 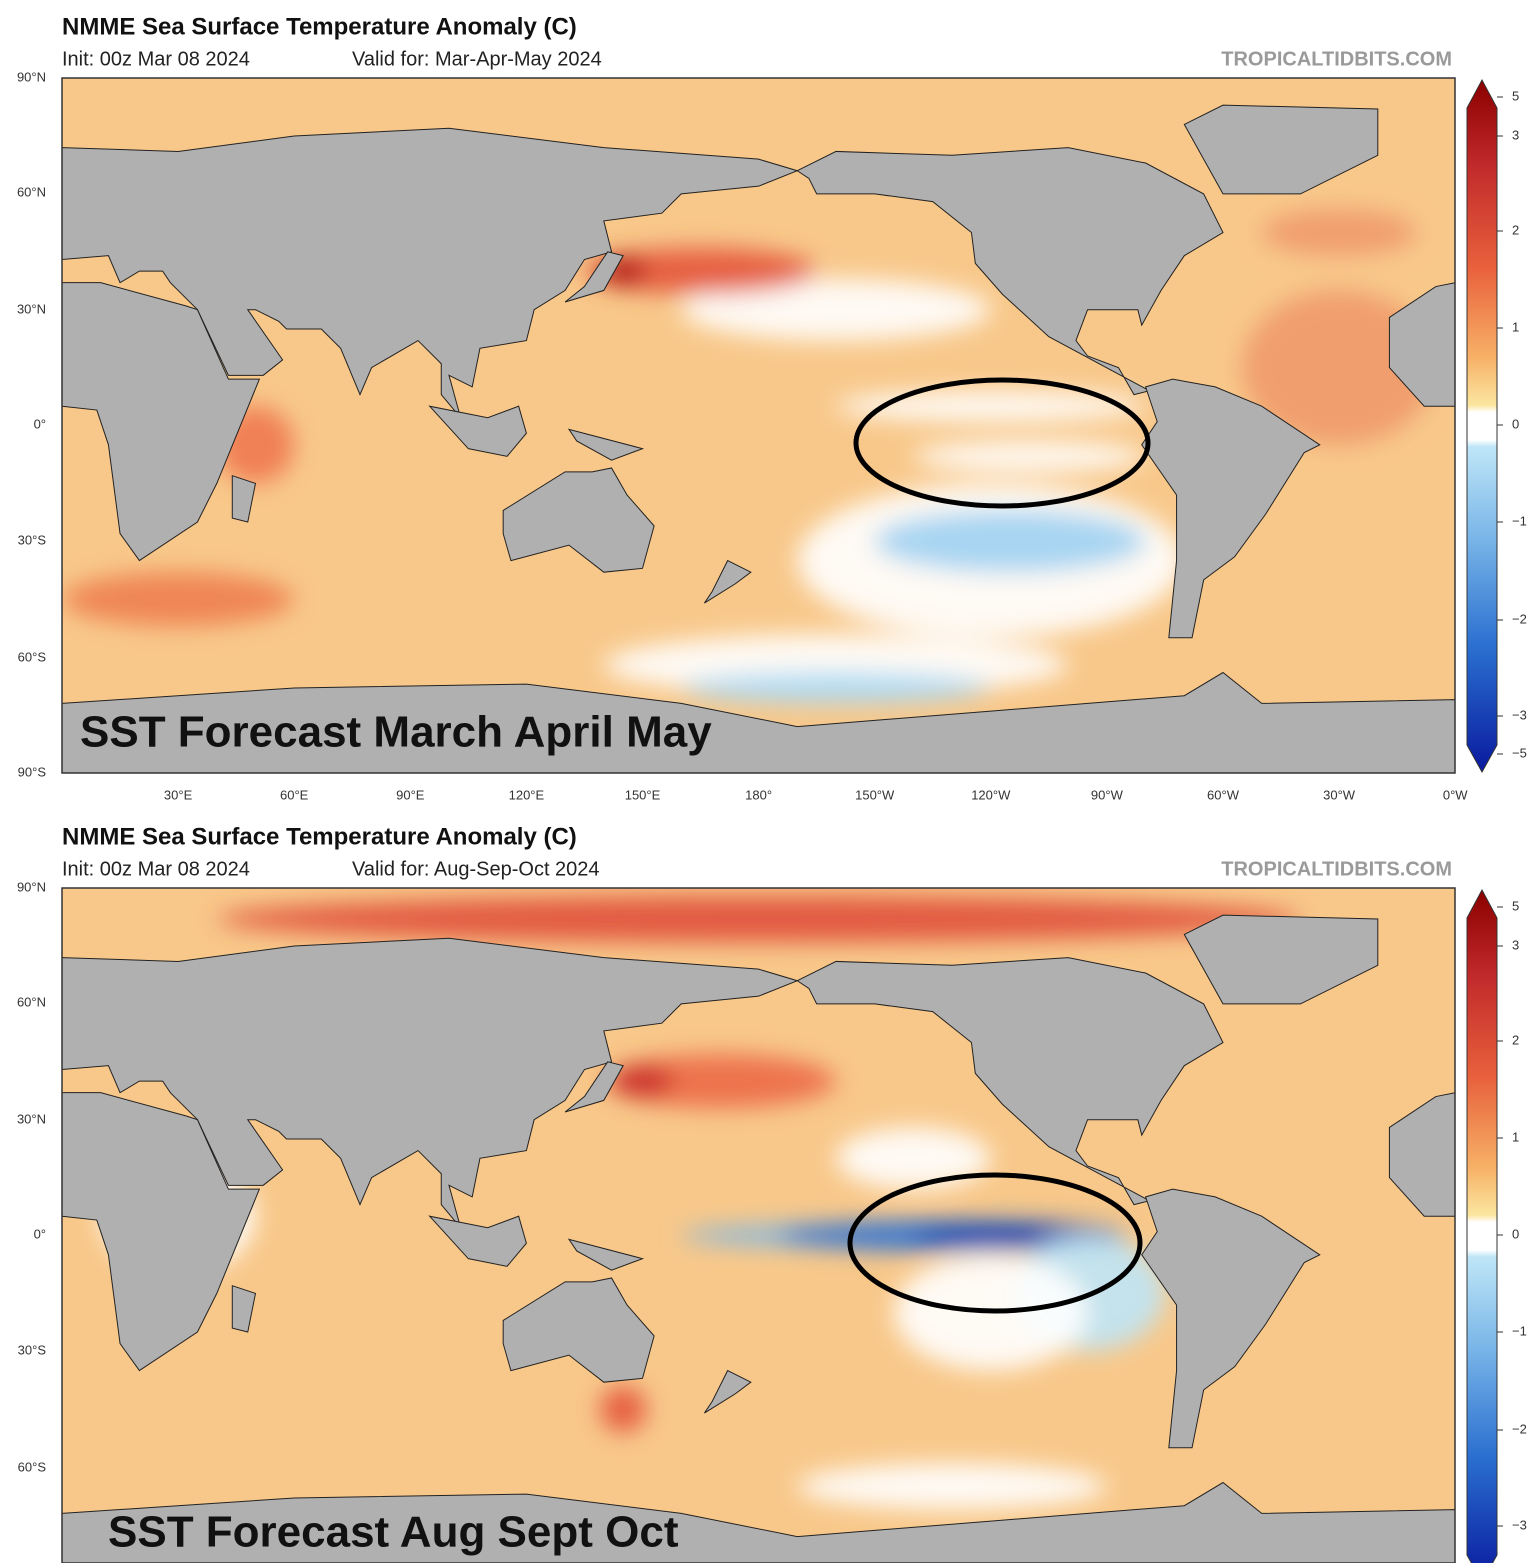 What do you see at coordinates (875, 794) in the screenshot?
I see `lon-label: 150°W` at bounding box center [875, 794].